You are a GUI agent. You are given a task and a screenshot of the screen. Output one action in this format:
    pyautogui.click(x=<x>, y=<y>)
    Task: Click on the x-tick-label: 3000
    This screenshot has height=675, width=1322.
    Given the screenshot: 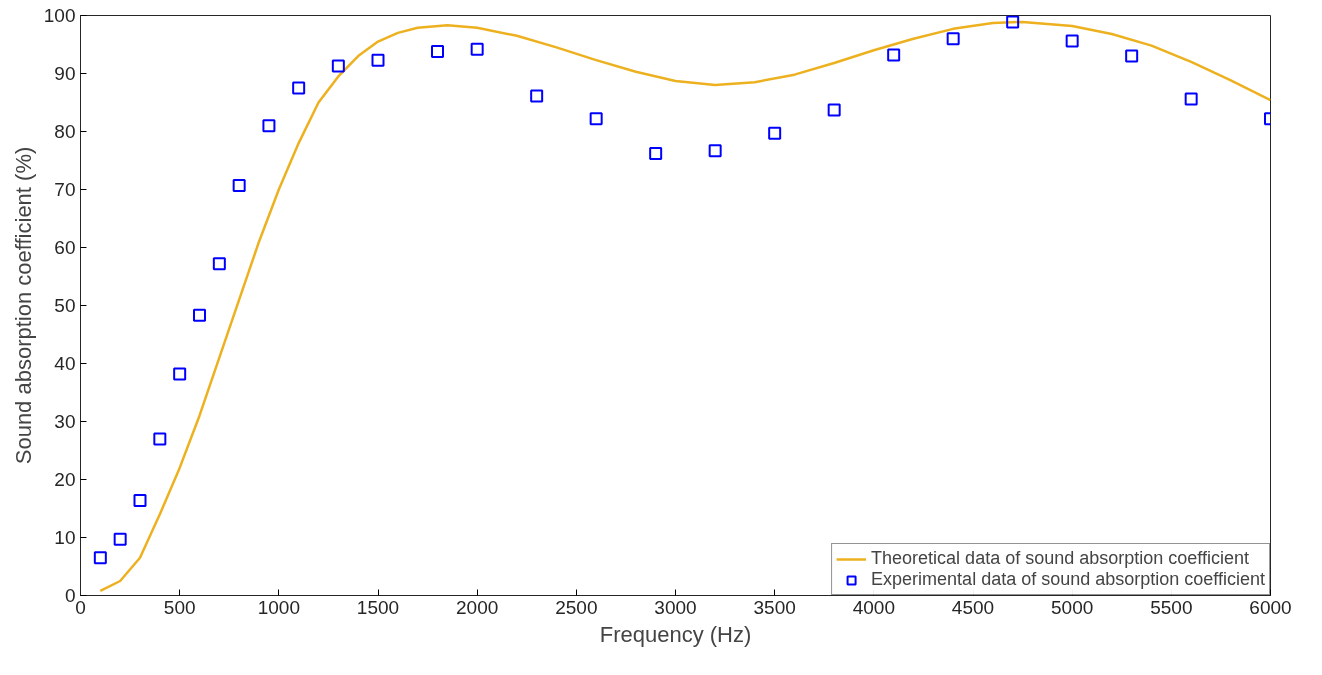 What is the action you would take?
    pyautogui.click(x=675, y=607)
    